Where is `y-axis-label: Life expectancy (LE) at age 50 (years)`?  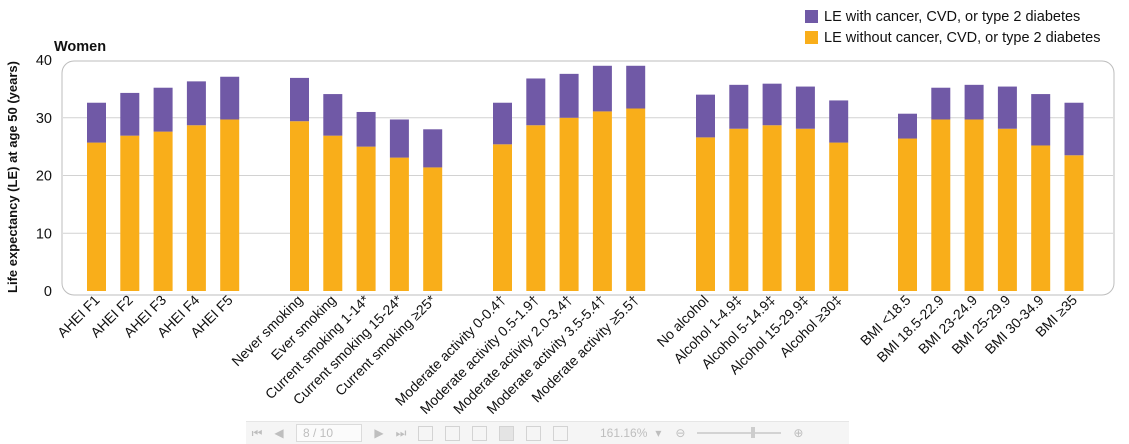
y-axis-label: Life expectancy (LE) at age 50 (years) is located at coordinates (12, 177).